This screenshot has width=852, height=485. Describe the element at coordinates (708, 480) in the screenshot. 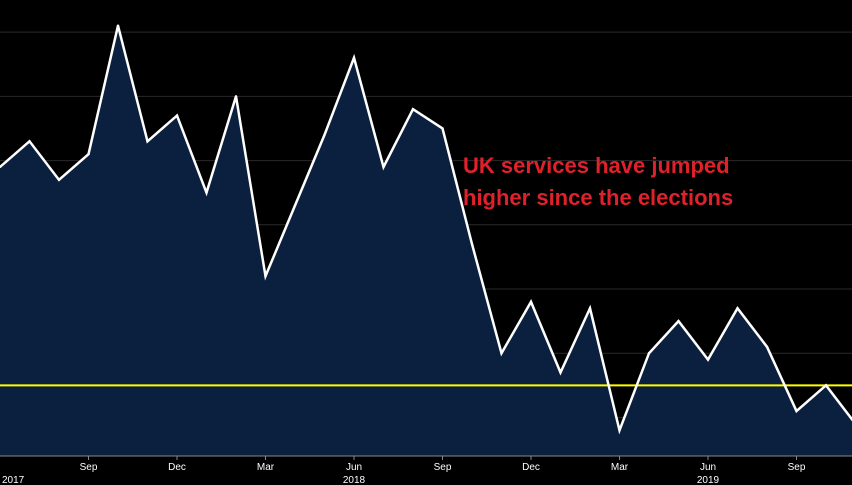

I see `x-year-label: 2019` at that location.